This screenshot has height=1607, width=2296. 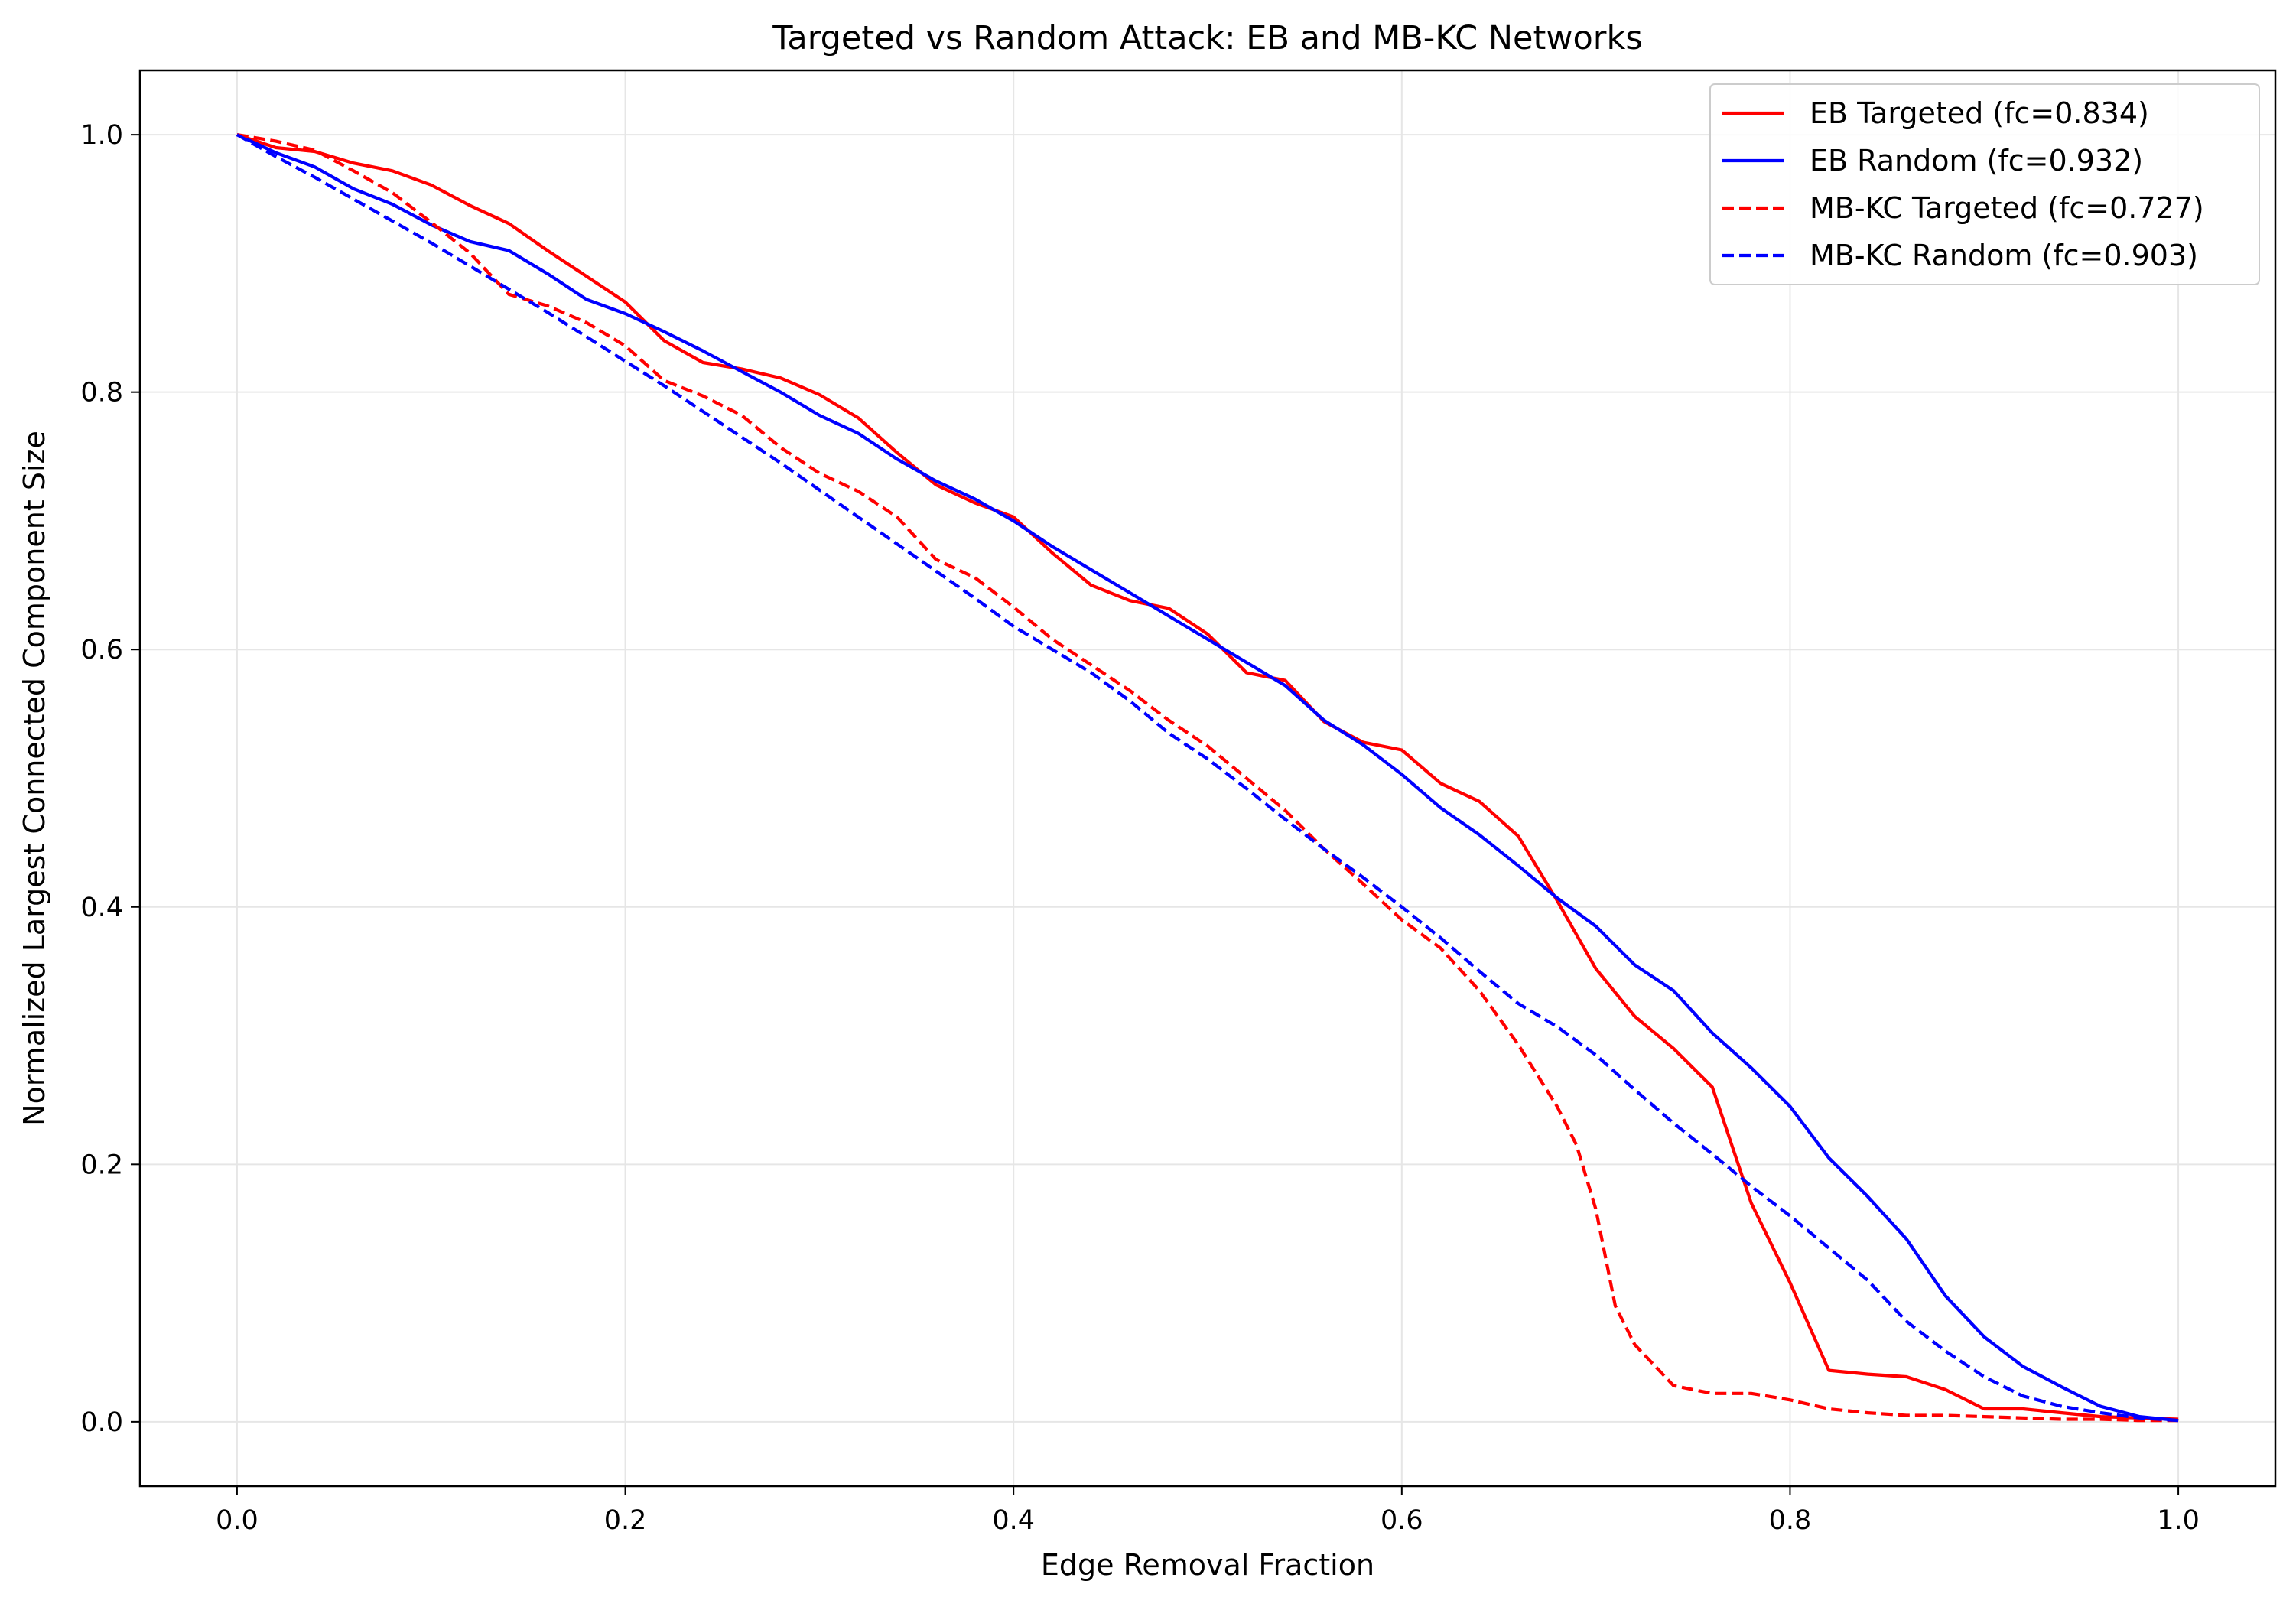 What do you see at coordinates (626, 1520) in the screenshot?
I see `x-tick-label: 0.2` at bounding box center [626, 1520].